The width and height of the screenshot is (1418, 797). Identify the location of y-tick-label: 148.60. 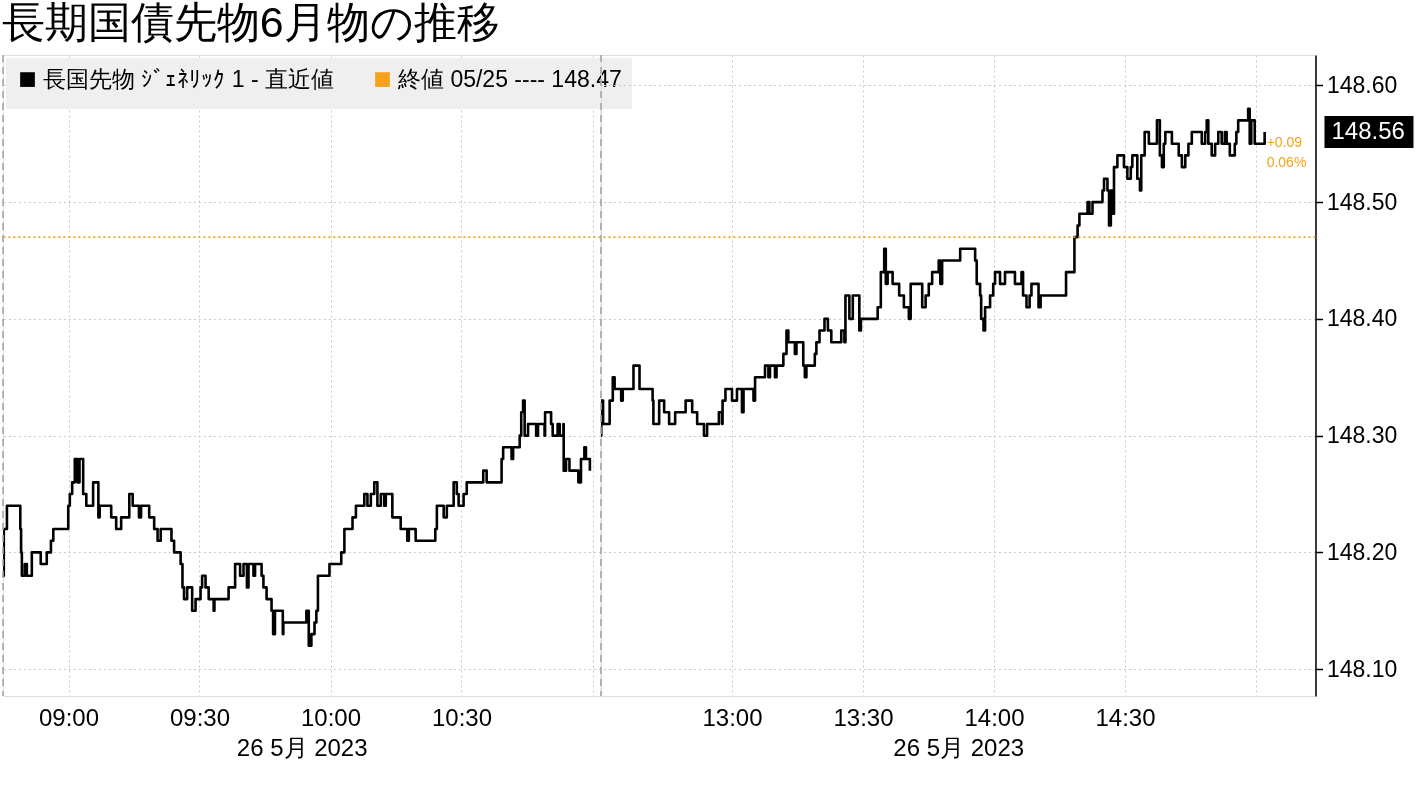
(1362, 84).